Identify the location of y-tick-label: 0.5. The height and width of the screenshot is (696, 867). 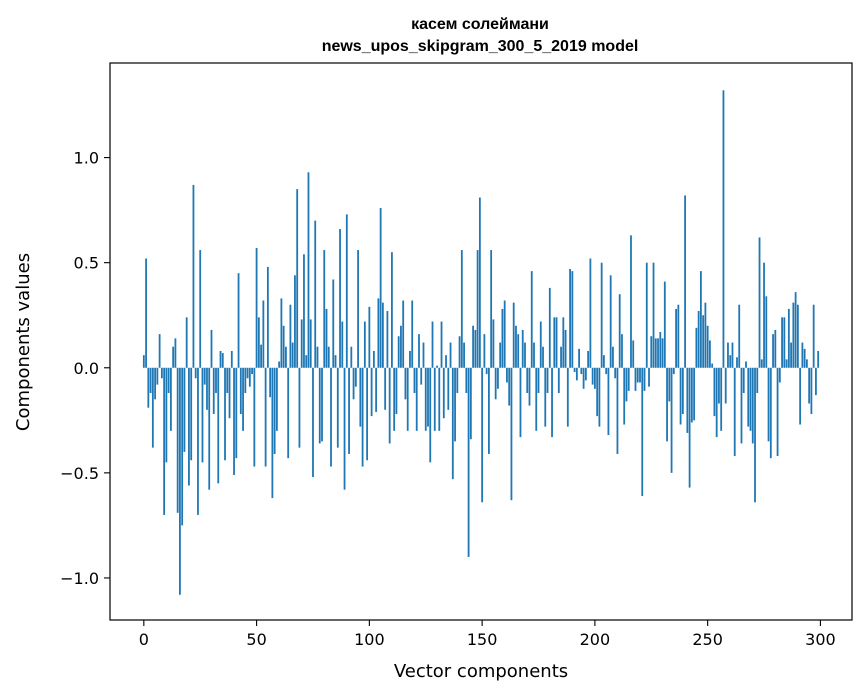
(86, 263).